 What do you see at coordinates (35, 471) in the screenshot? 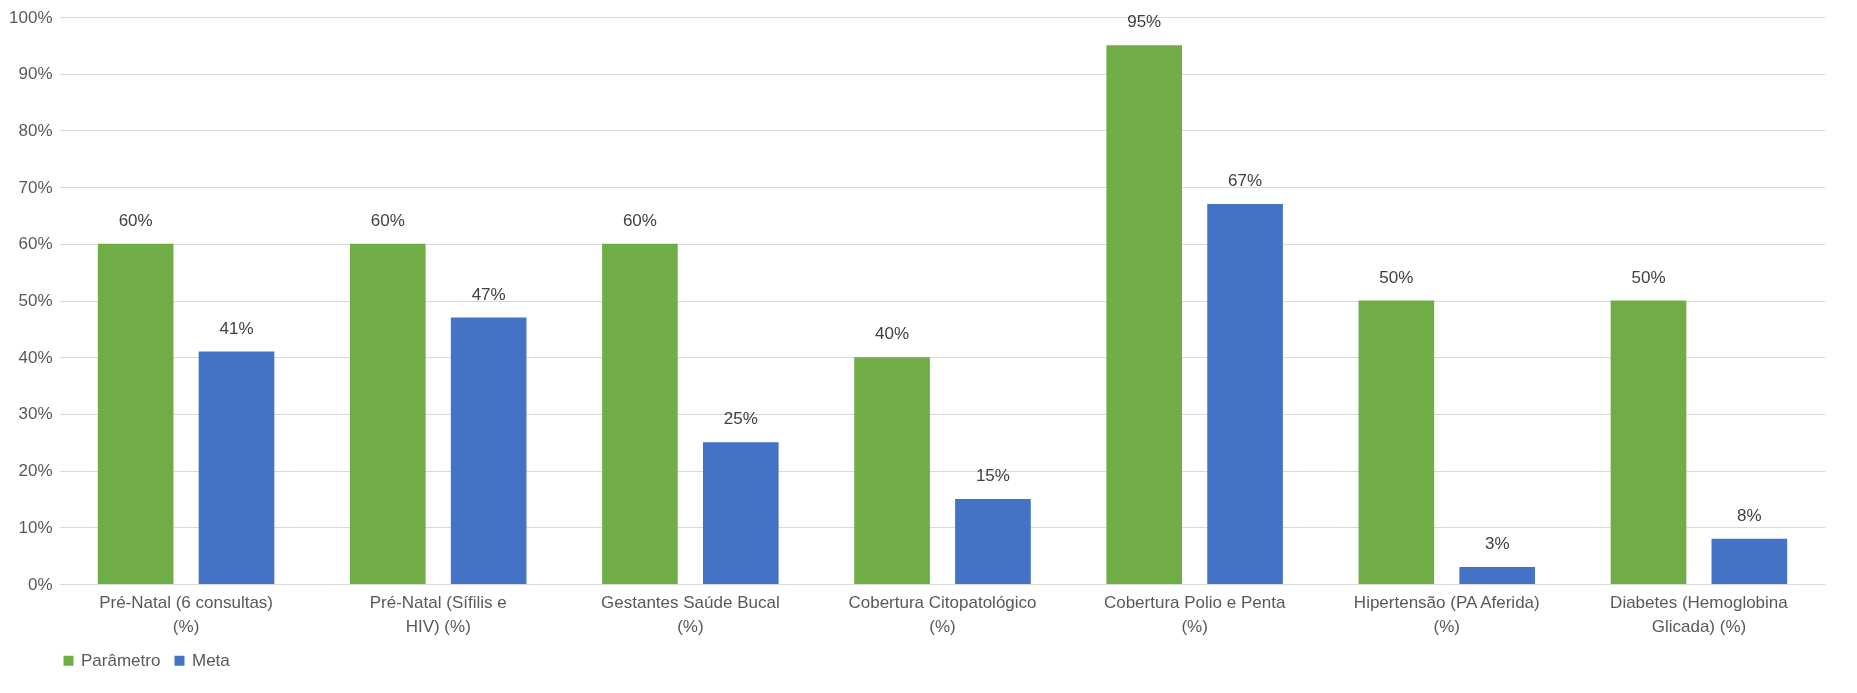
I see `y-tick-label: 20%` at bounding box center [35, 471].